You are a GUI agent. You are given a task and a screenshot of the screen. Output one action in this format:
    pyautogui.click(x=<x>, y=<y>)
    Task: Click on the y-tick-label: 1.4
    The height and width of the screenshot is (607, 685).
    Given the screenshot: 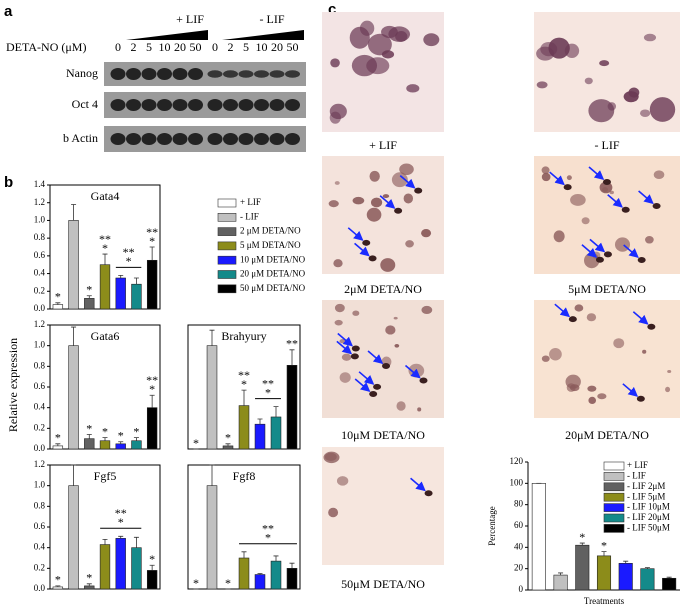 What is the action you would take?
    pyautogui.click(x=40, y=184)
    